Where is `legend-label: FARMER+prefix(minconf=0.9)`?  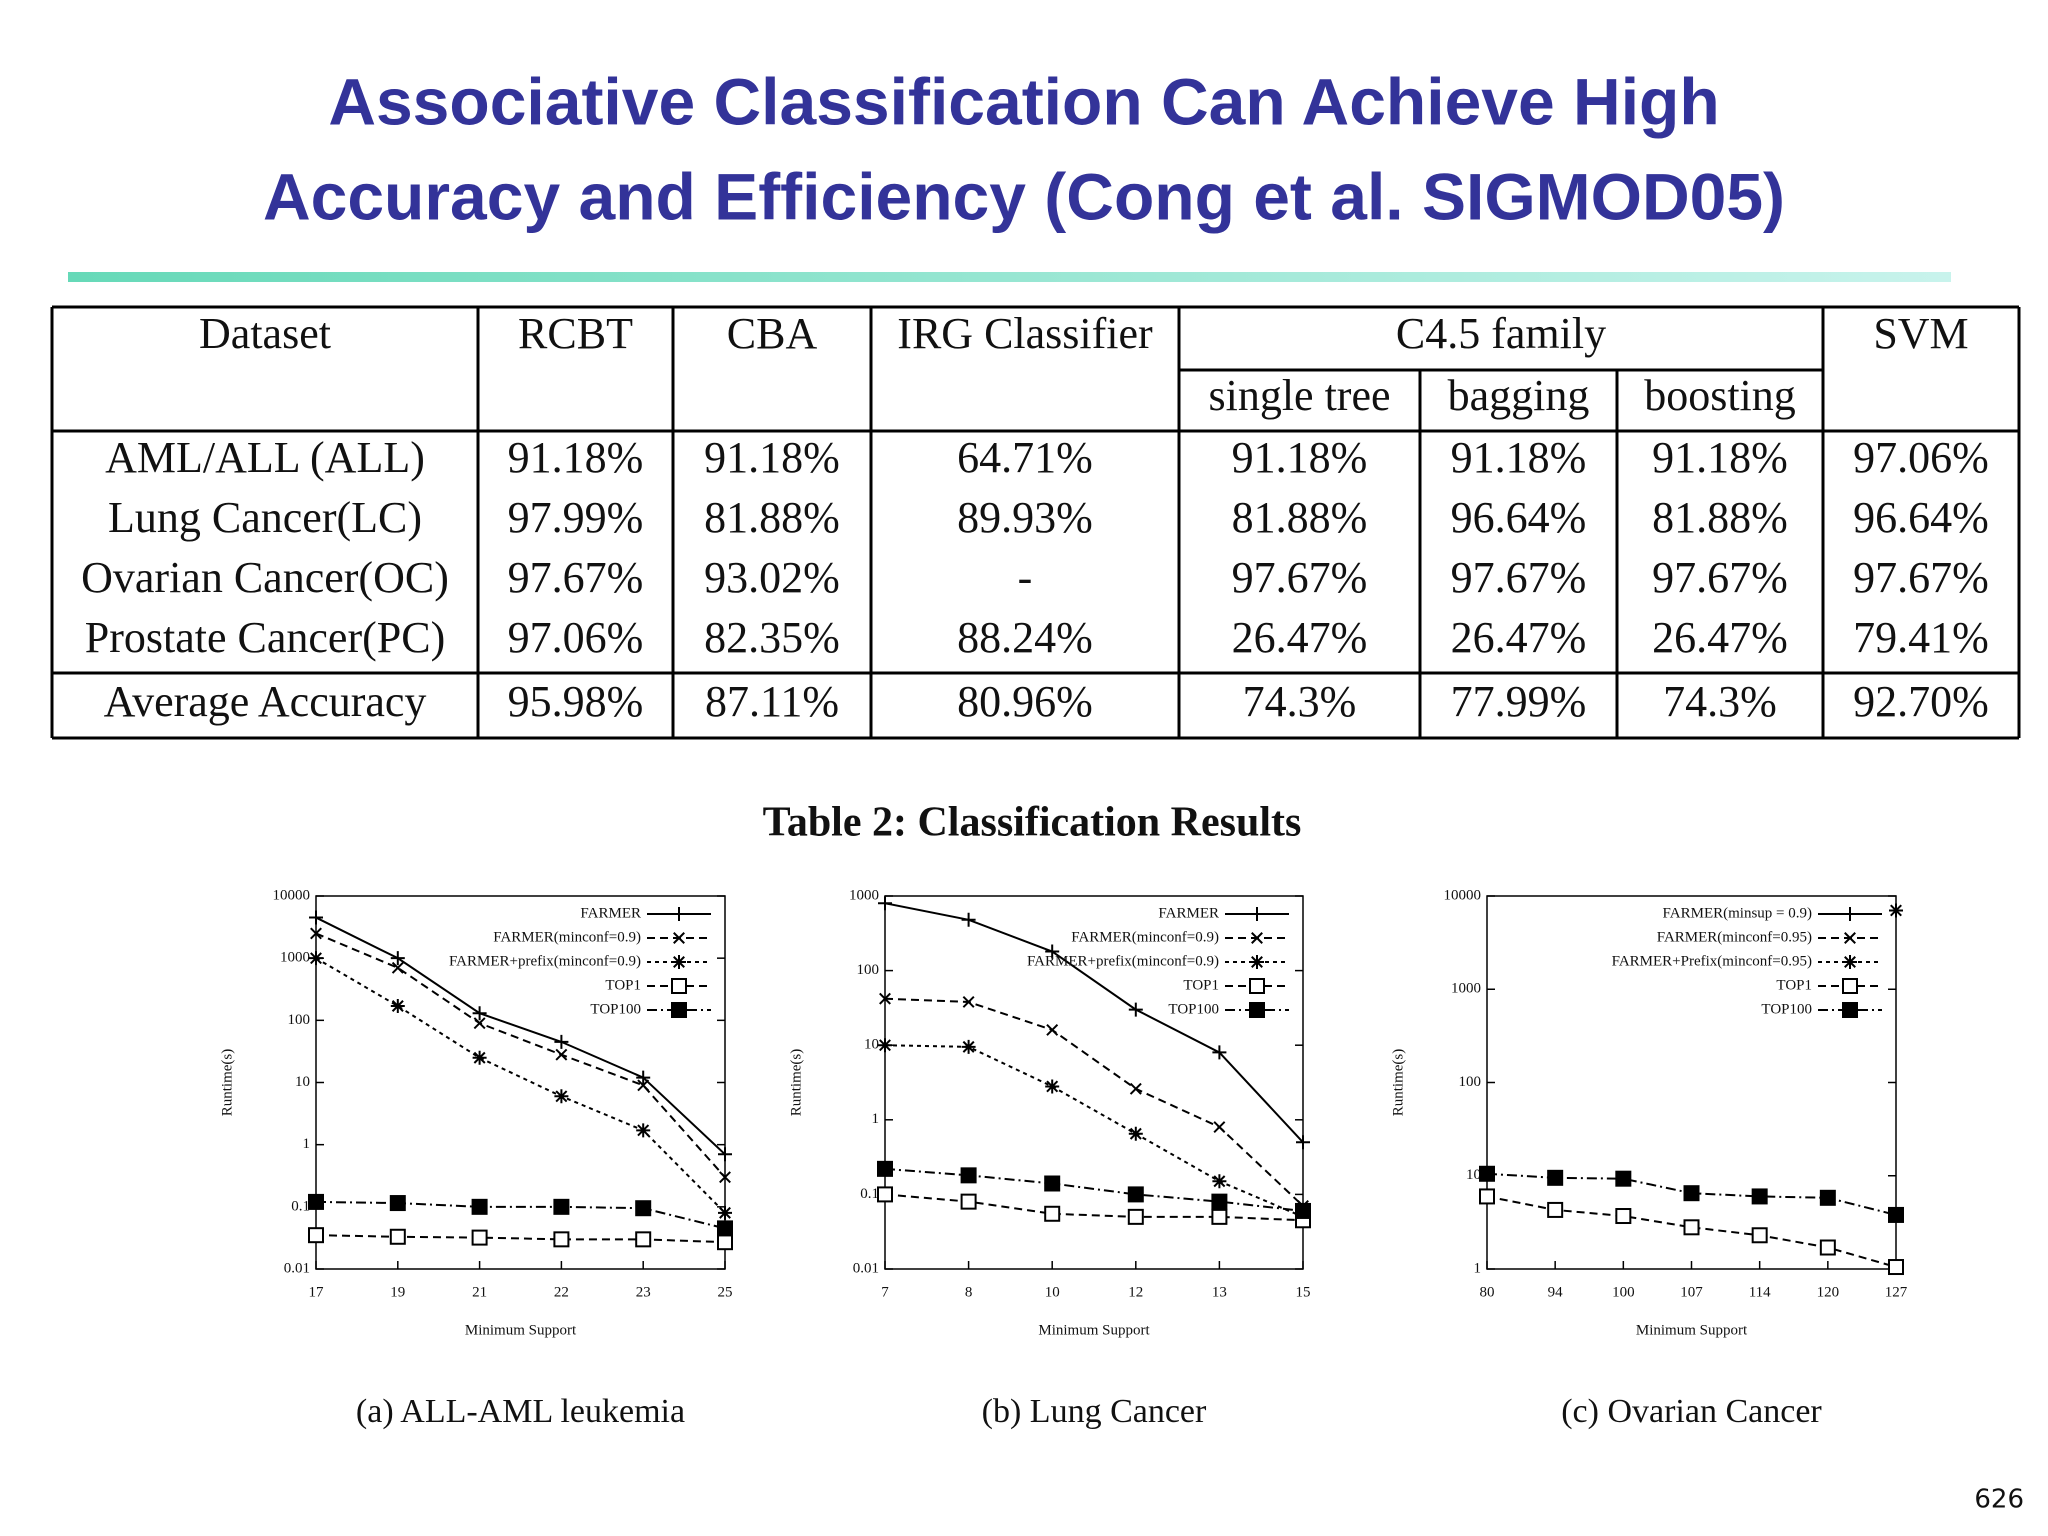 legend-label: FARMER+prefix(minconf=0.9) is located at coordinates (545, 961).